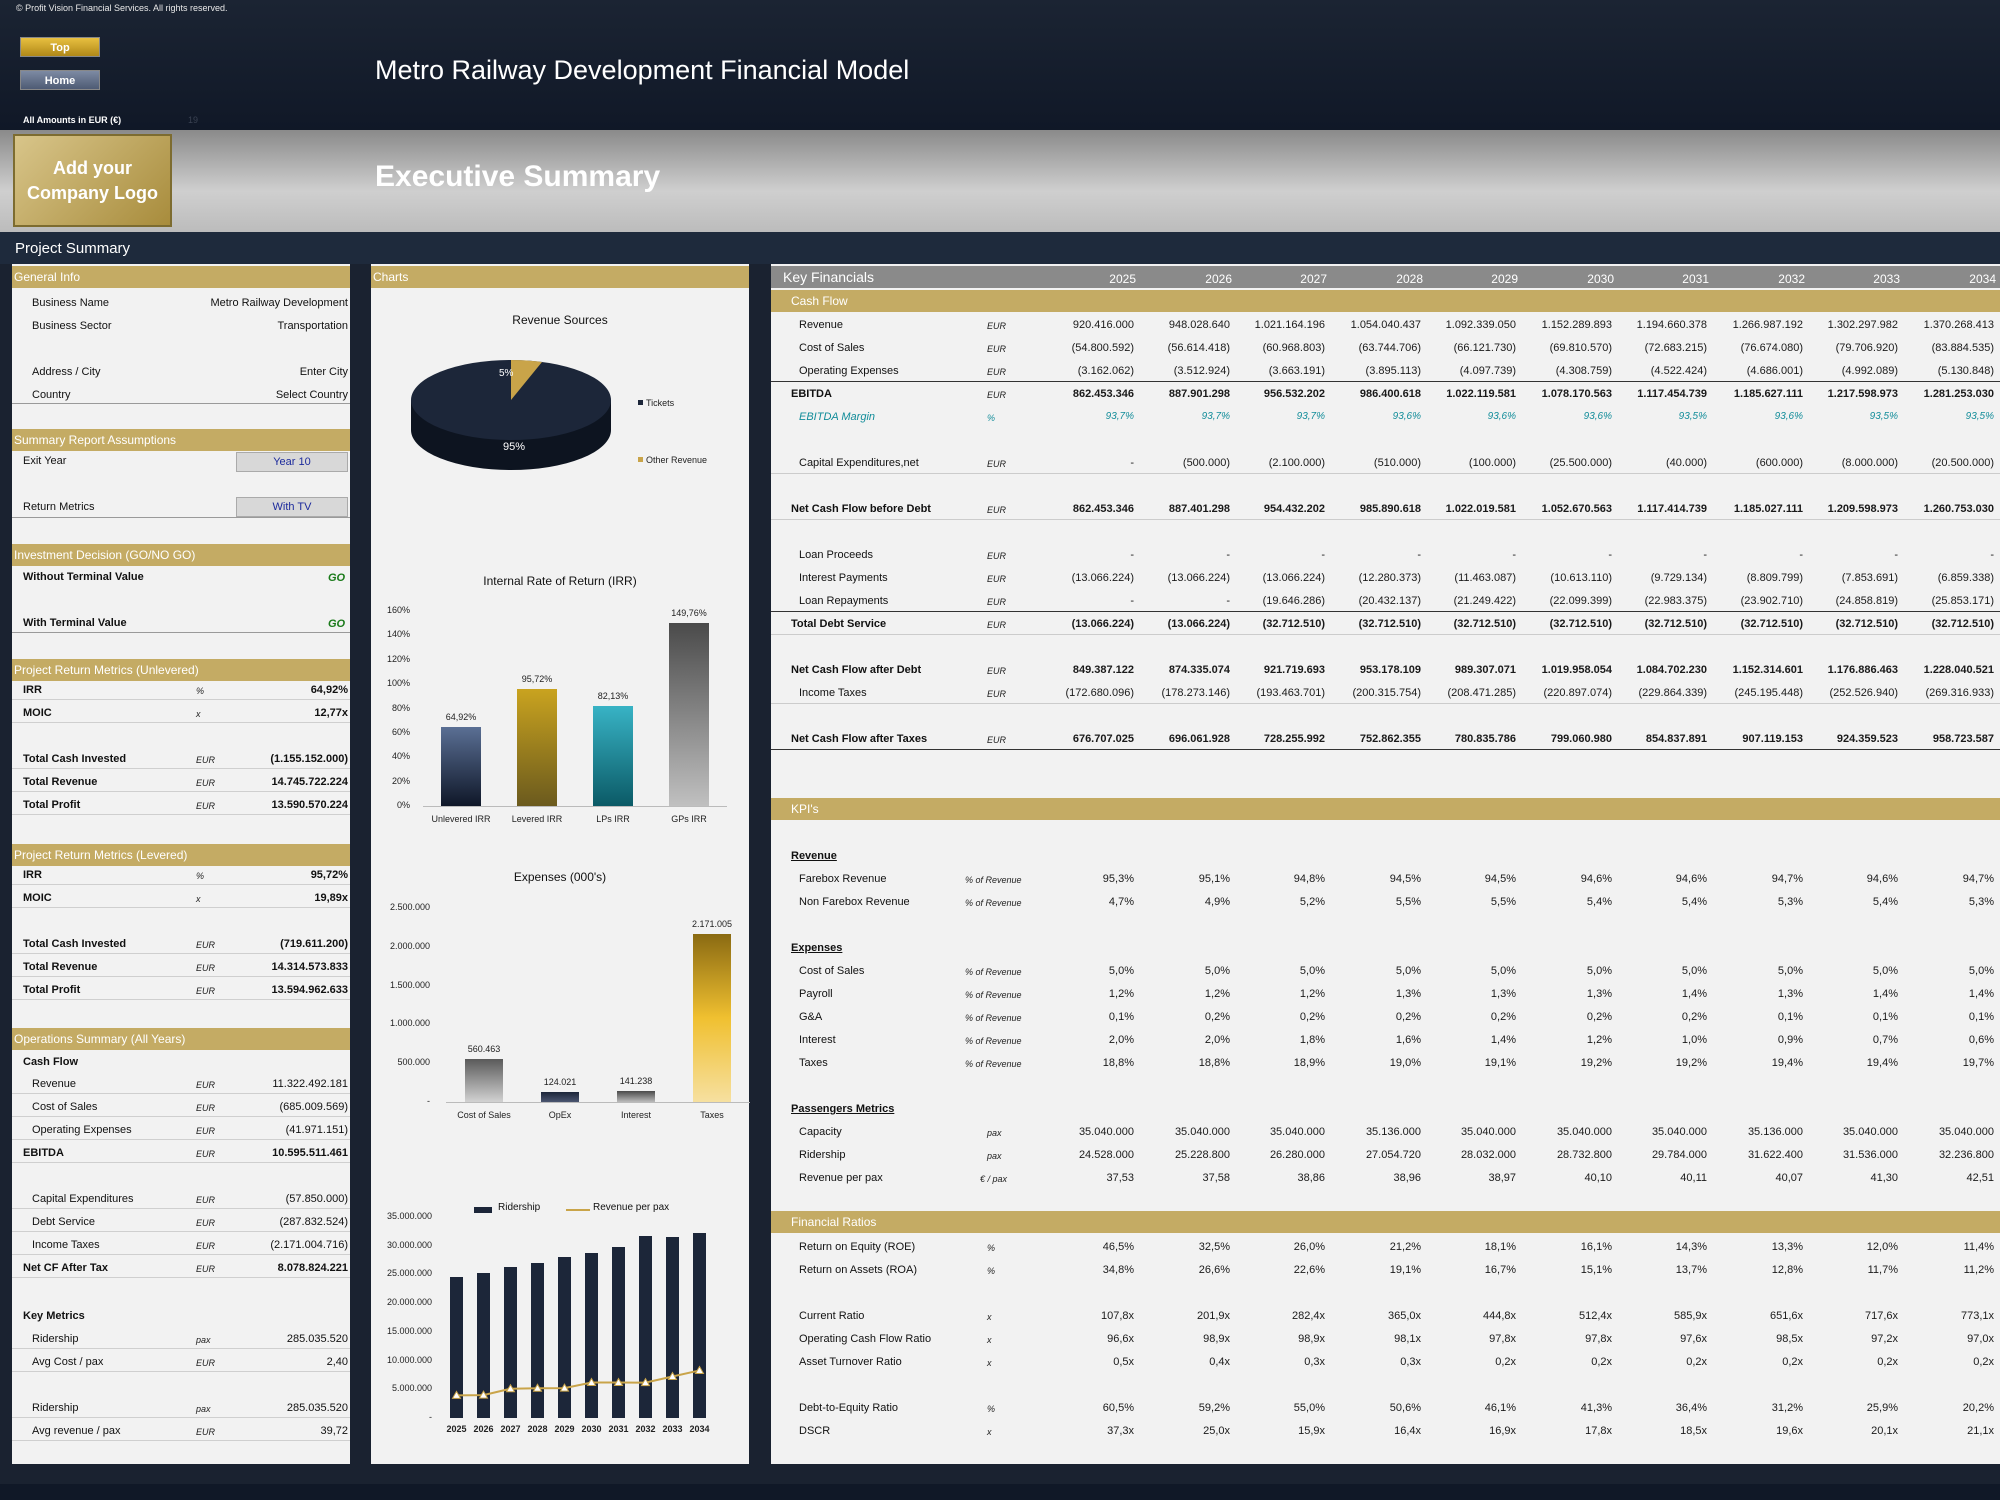 The height and width of the screenshot is (1500, 2000). Describe the element at coordinates (279, 303) in the screenshot. I see `business-name-value: Metro Railway Development` at that location.